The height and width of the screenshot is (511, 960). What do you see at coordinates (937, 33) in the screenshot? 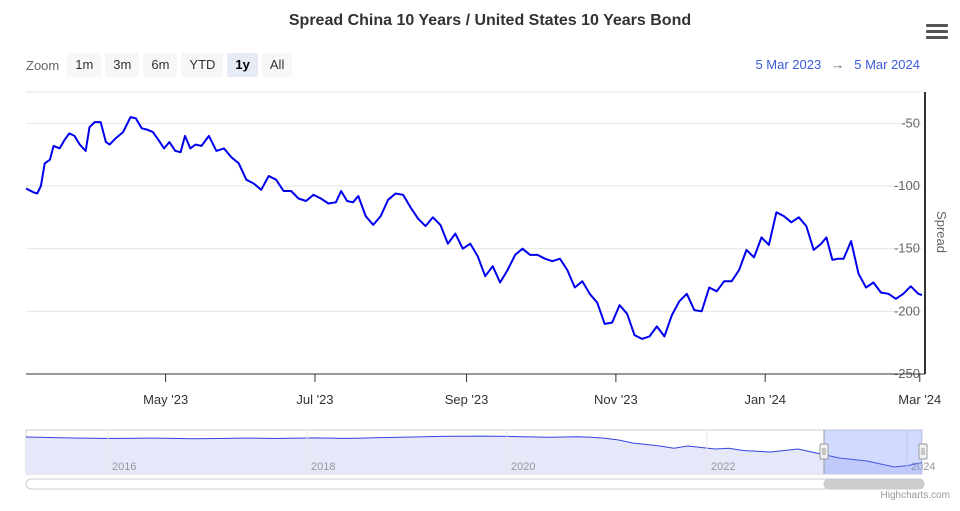
I see `hamburger-menu-icon` at bounding box center [937, 33].